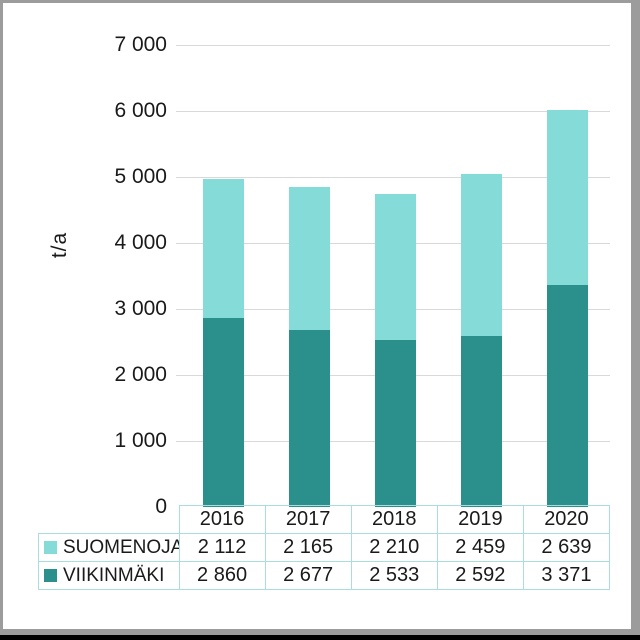 This screenshot has width=640, height=640. I want to click on table-row-suomenoja: SUOMENOJA 2 112 2 165 2 210 2 459 2 639, so click(324, 547).